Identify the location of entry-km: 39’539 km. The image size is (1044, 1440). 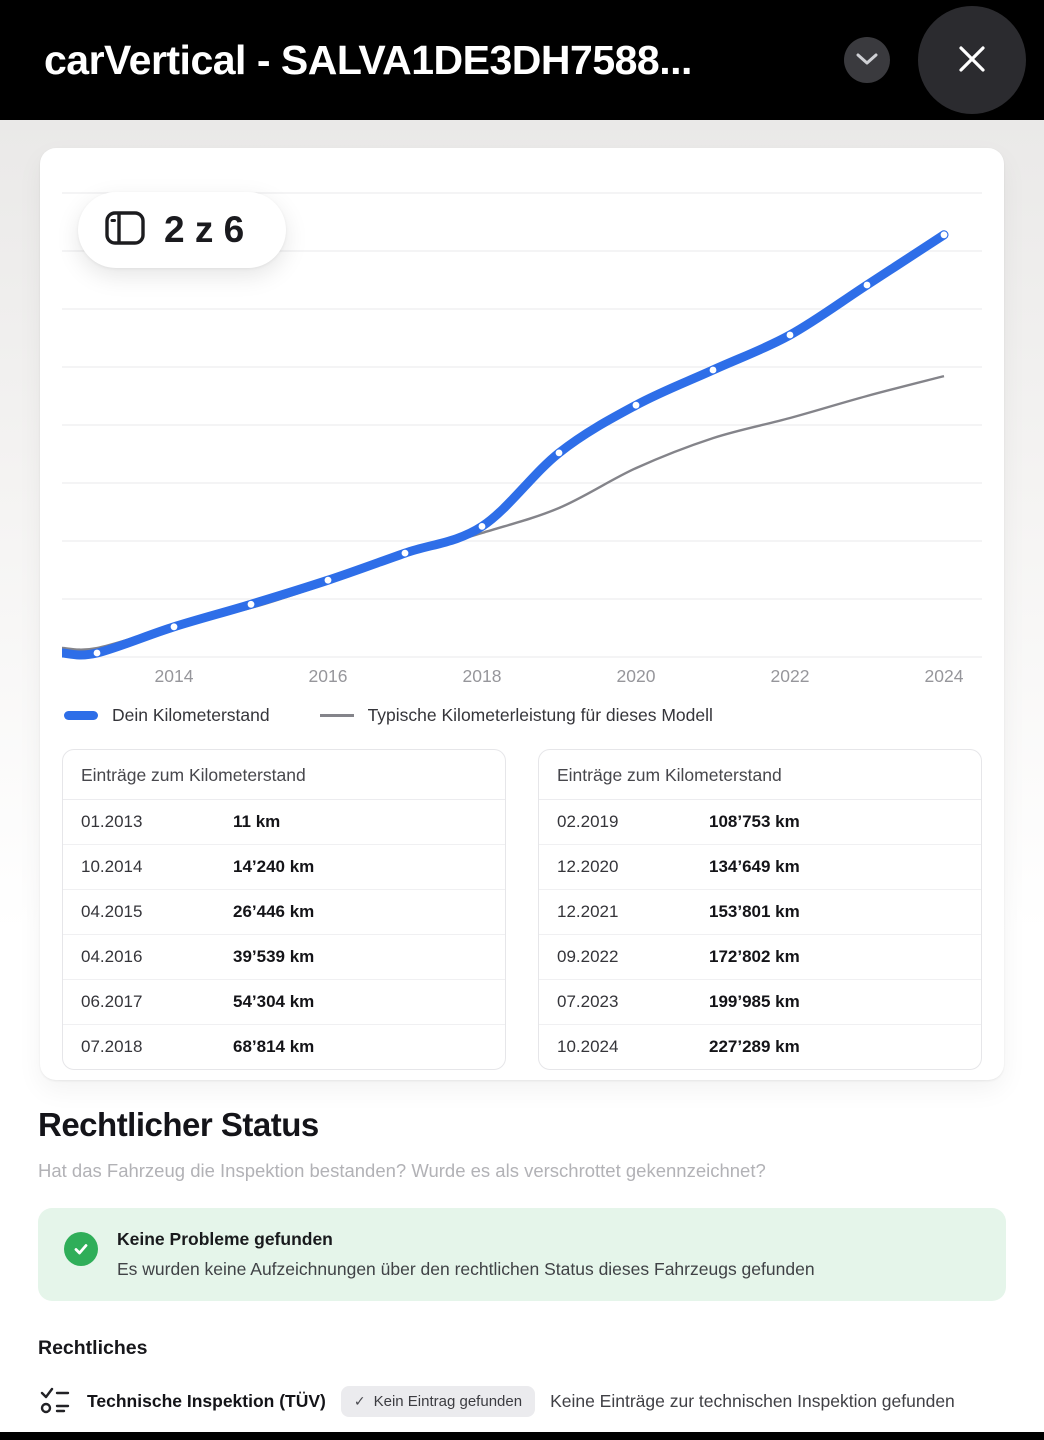
(274, 956).